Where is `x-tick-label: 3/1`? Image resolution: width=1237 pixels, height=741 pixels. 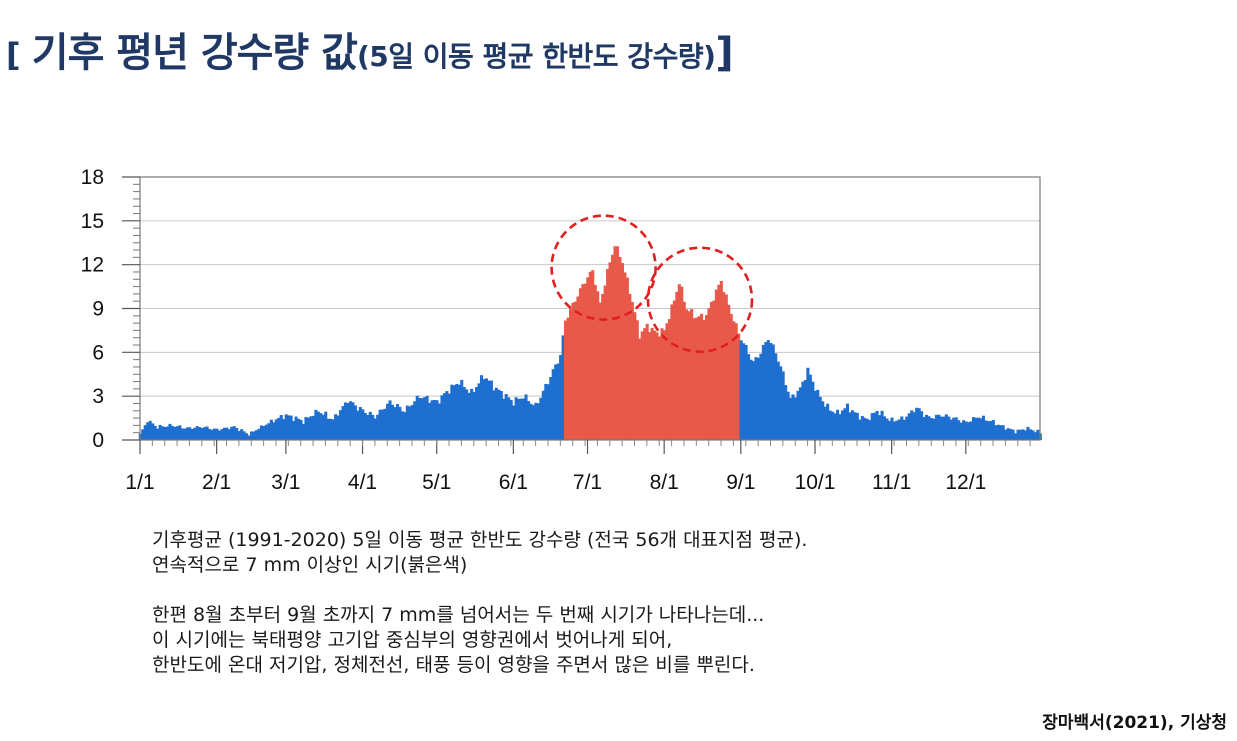 x-tick-label: 3/1 is located at coordinates (285, 482).